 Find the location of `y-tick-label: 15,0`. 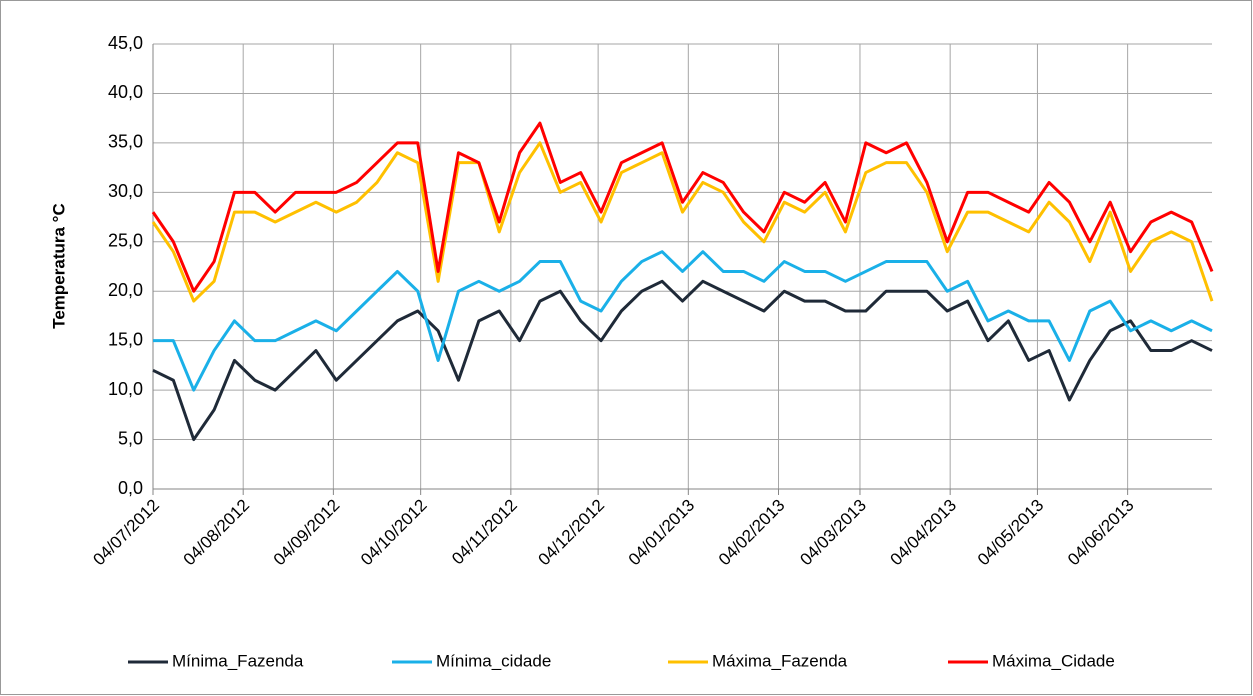

y-tick-label: 15,0 is located at coordinates (125, 339).